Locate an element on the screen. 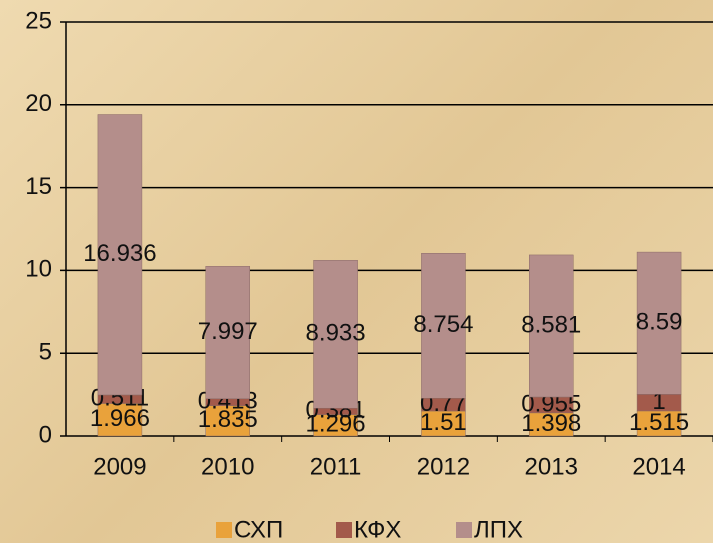 The image size is (713, 543). legend-label: ЛПХ is located at coordinates (498, 529).